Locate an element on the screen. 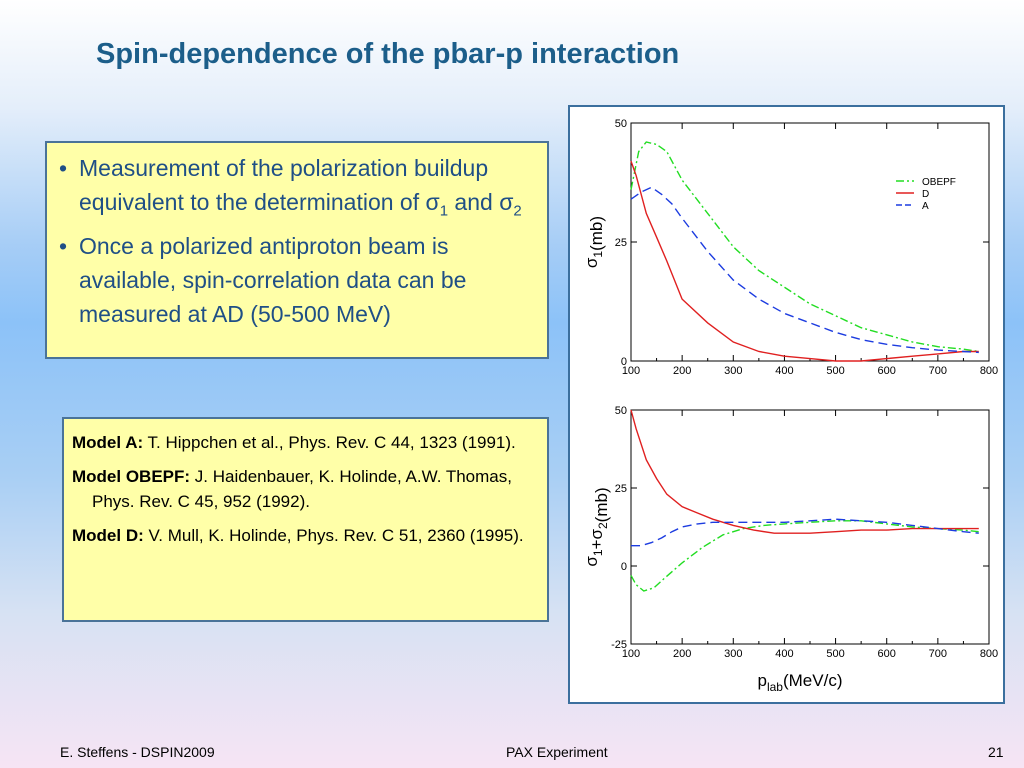 This screenshot has width=1024, height=768. x-axis-label: plab(MeV/c) is located at coordinates (800, 682).